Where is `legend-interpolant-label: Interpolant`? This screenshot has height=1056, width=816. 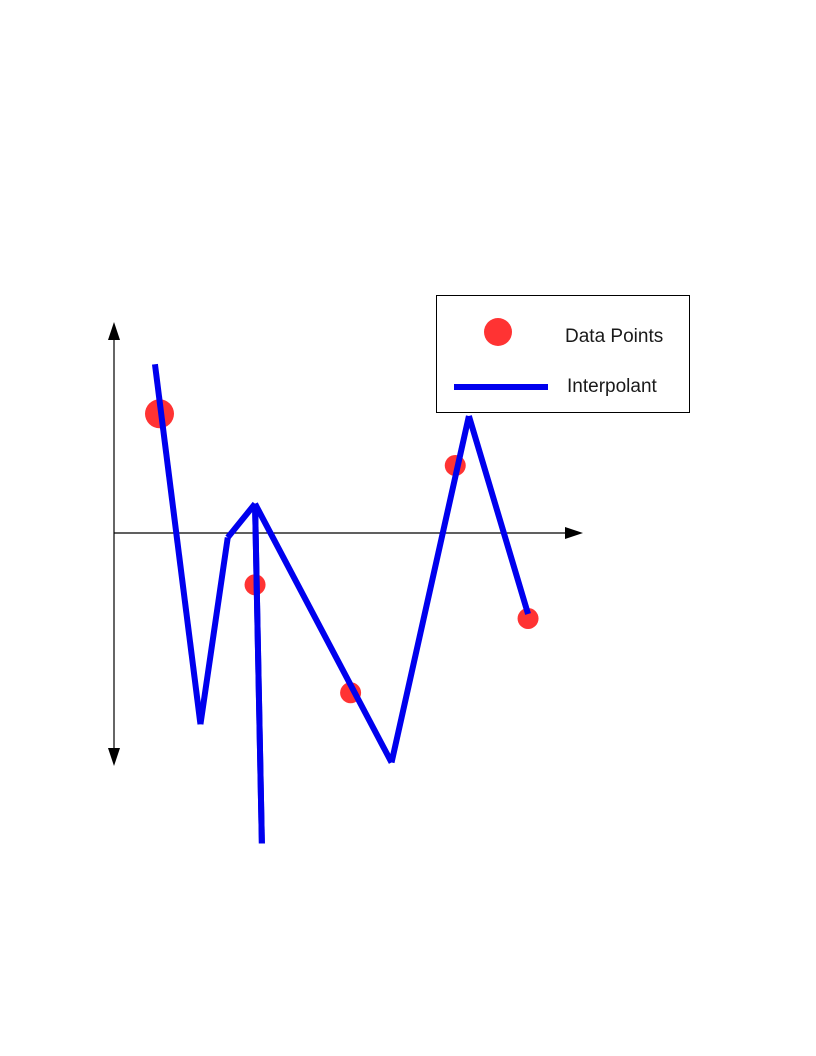 legend-interpolant-label: Interpolant is located at coordinates (612, 386).